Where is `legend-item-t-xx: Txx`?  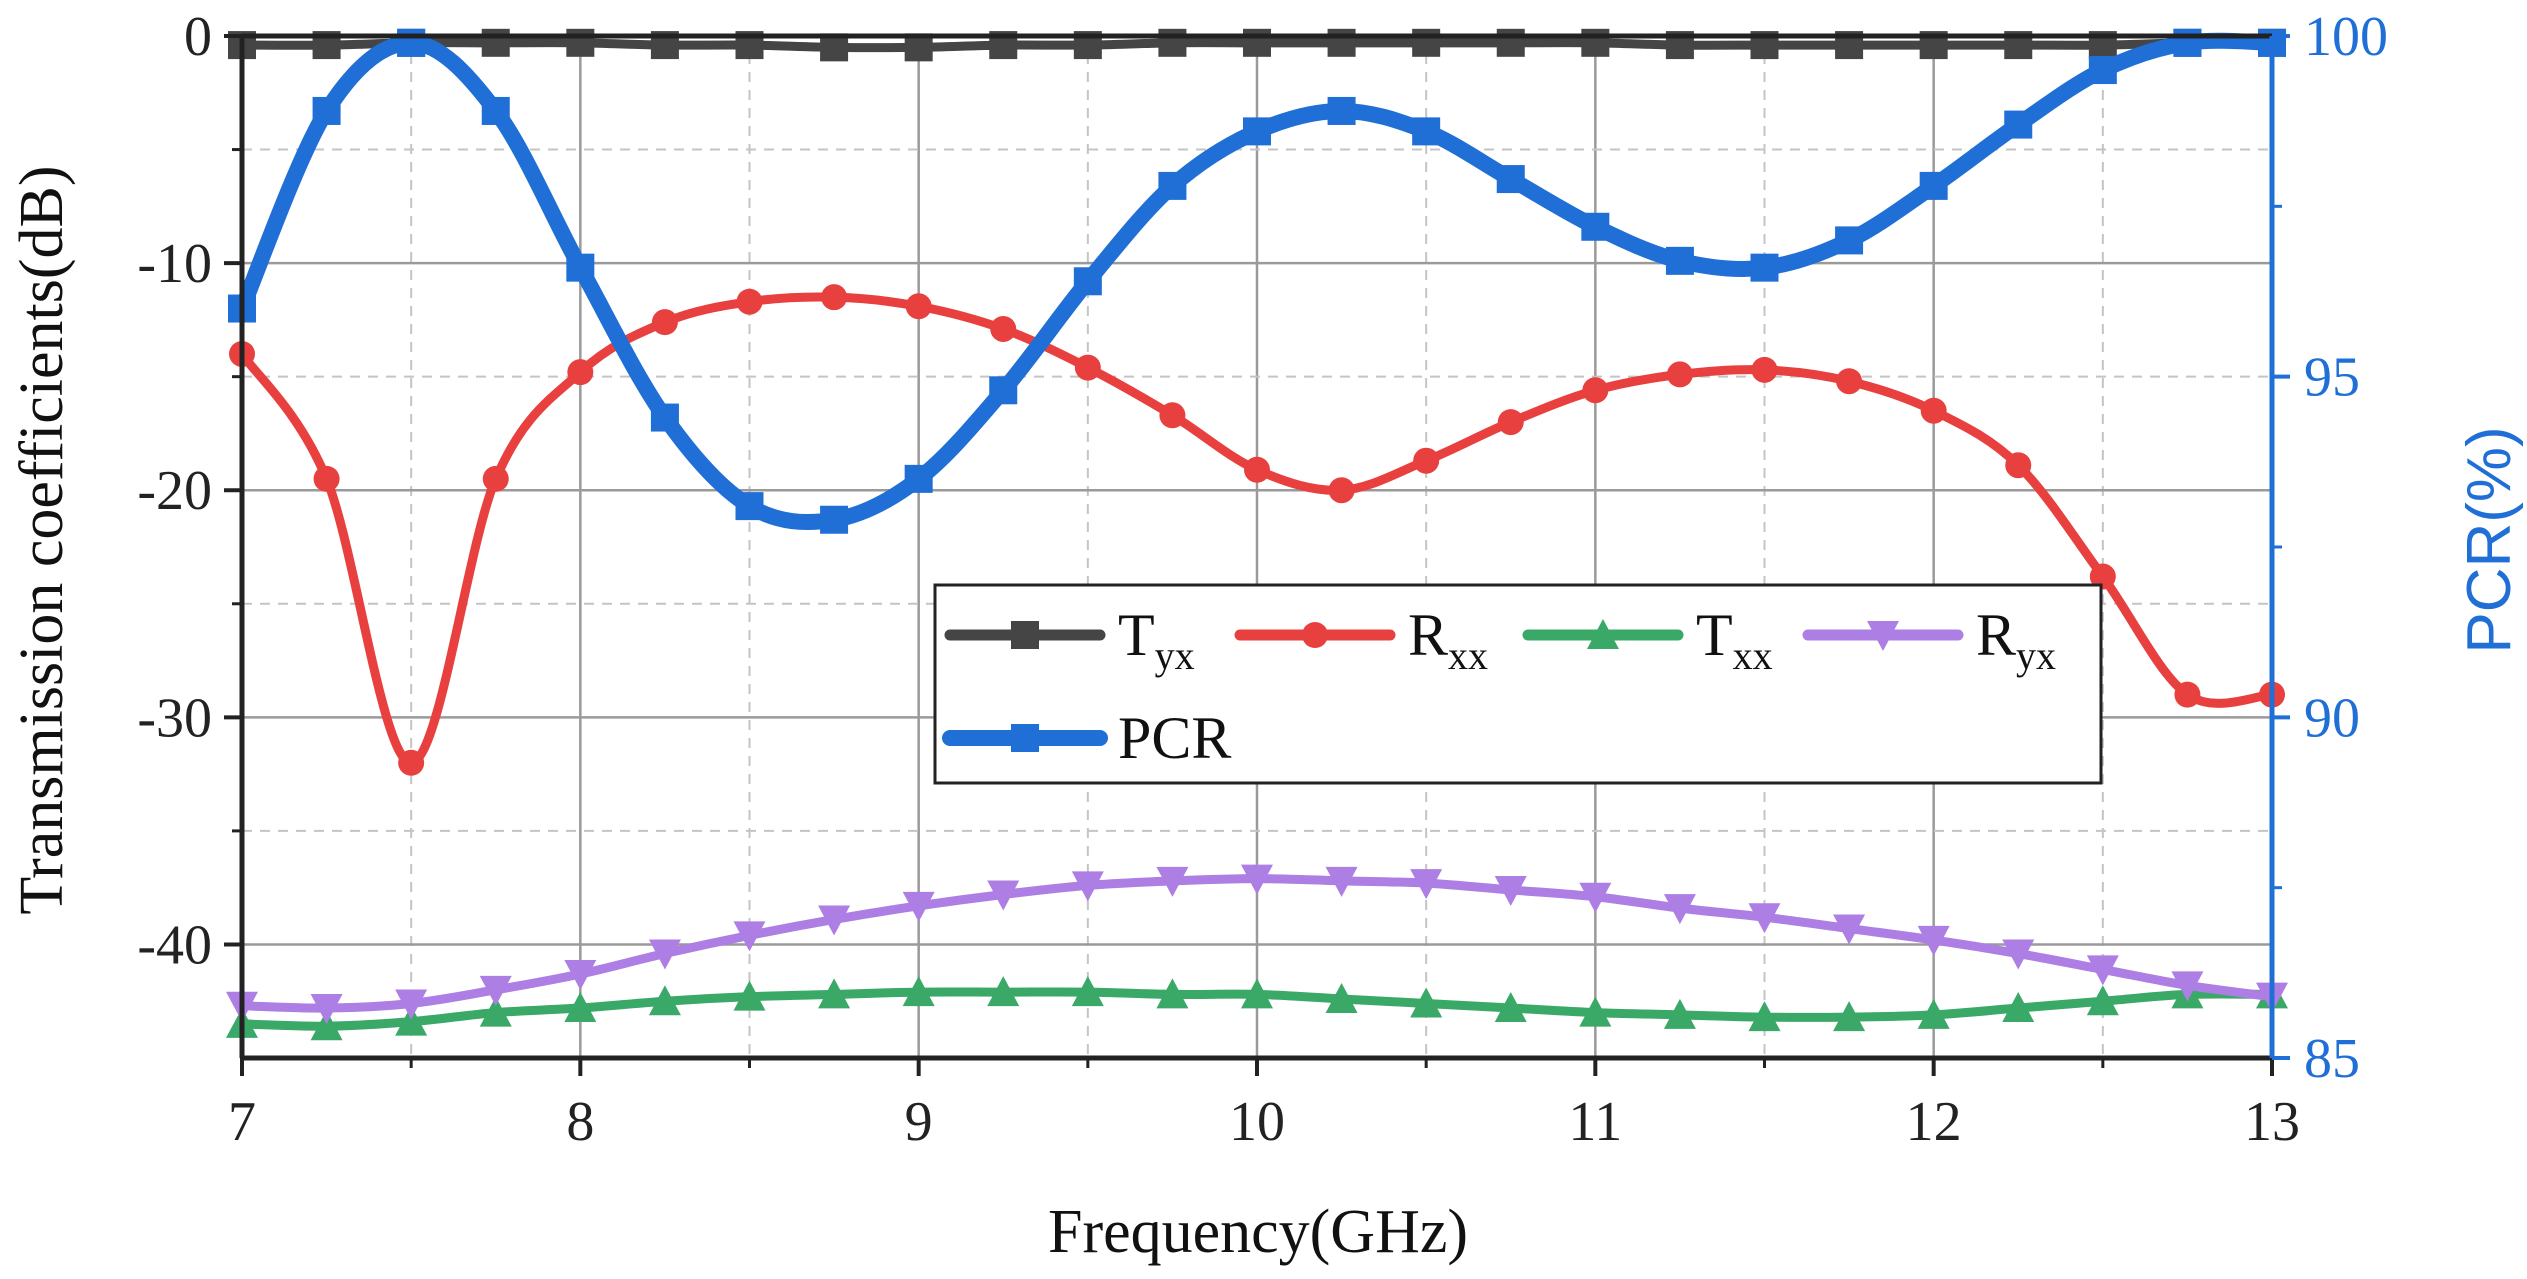
legend-item-t-xx: Txx is located at coordinates (1647, 640).